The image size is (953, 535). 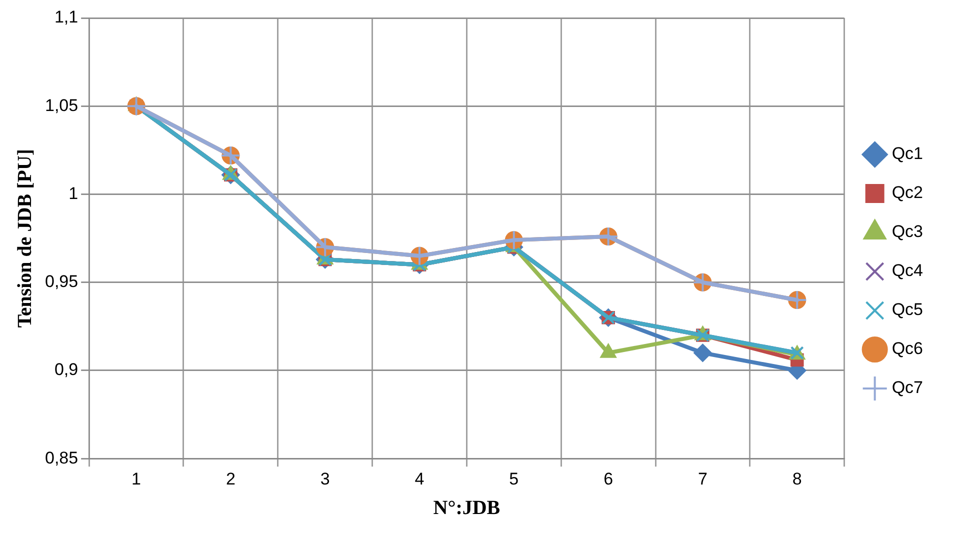 I want to click on y-tick-label: 0,9, so click(x=66, y=370).